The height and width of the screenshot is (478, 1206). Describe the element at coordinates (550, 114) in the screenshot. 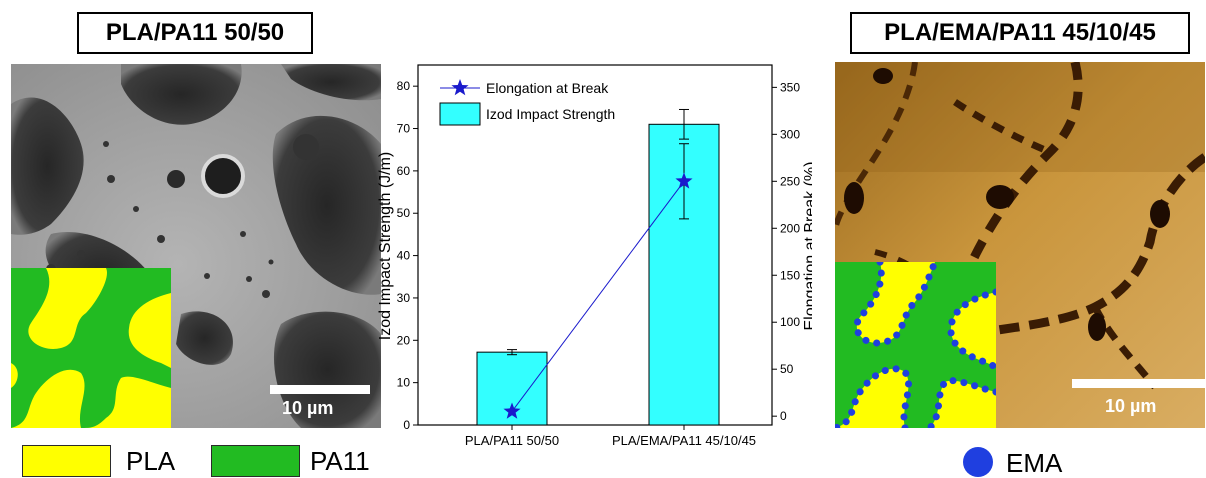

I see `legend-label-izod: Izod Impact Strength` at that location.